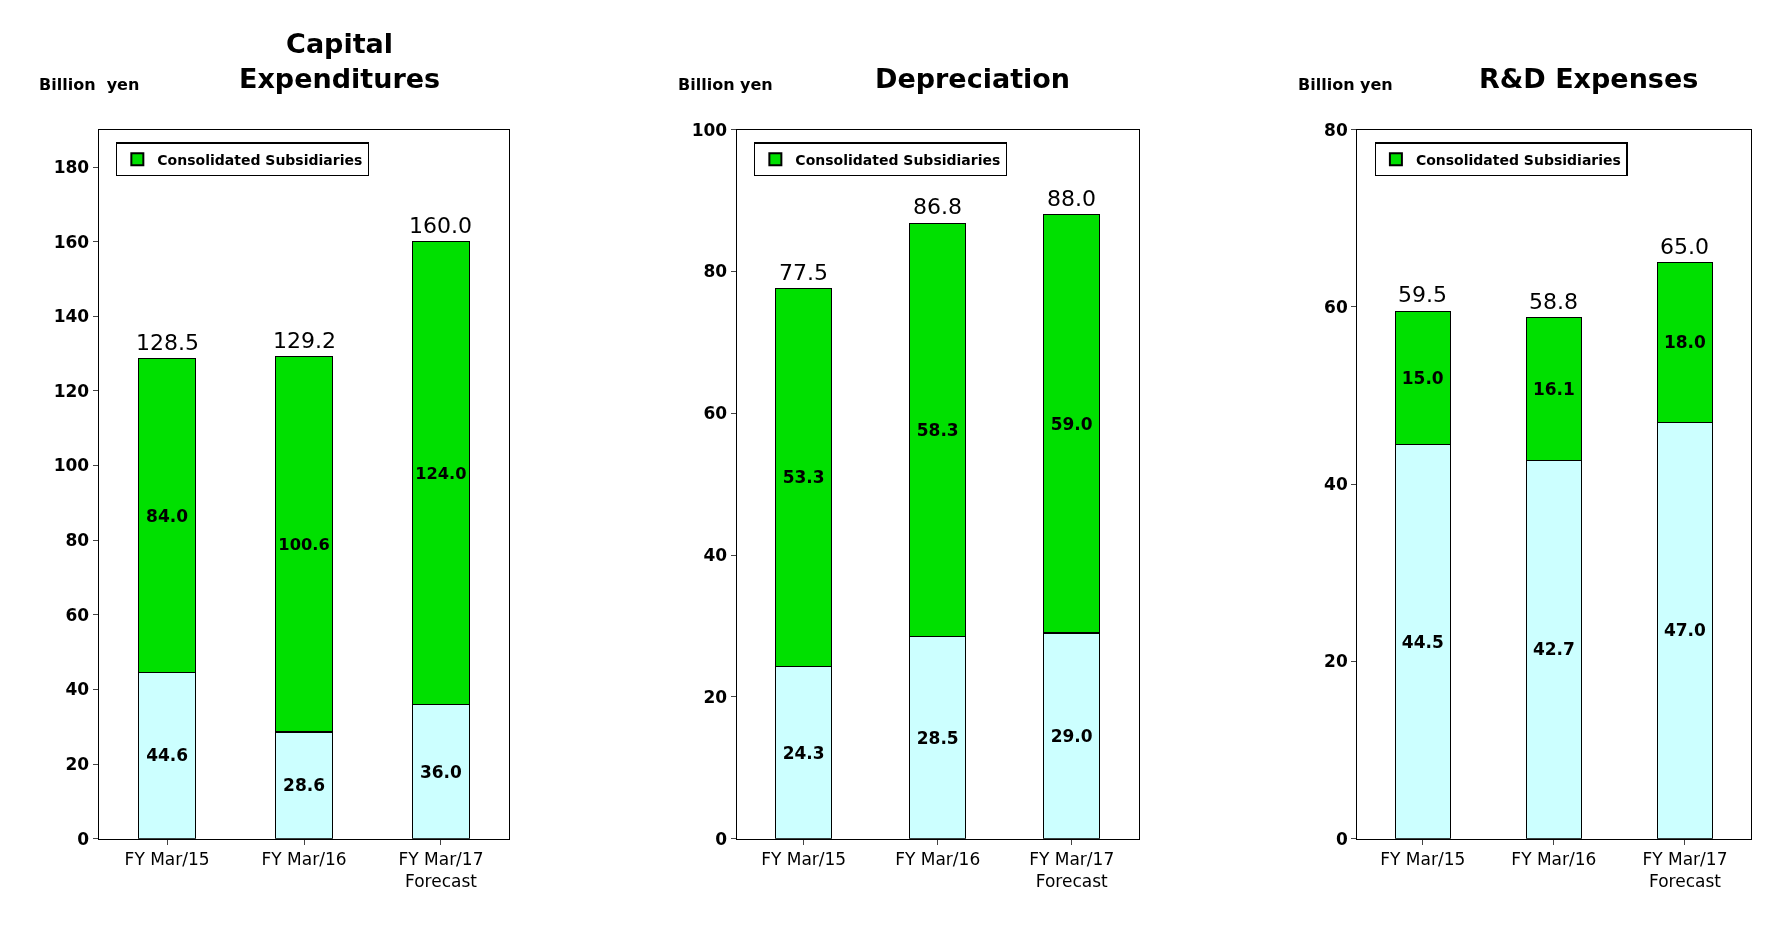 The width and height of the screenshot is (1788, 939). I want to click on data-label: 15.0, so click(1422, 377).